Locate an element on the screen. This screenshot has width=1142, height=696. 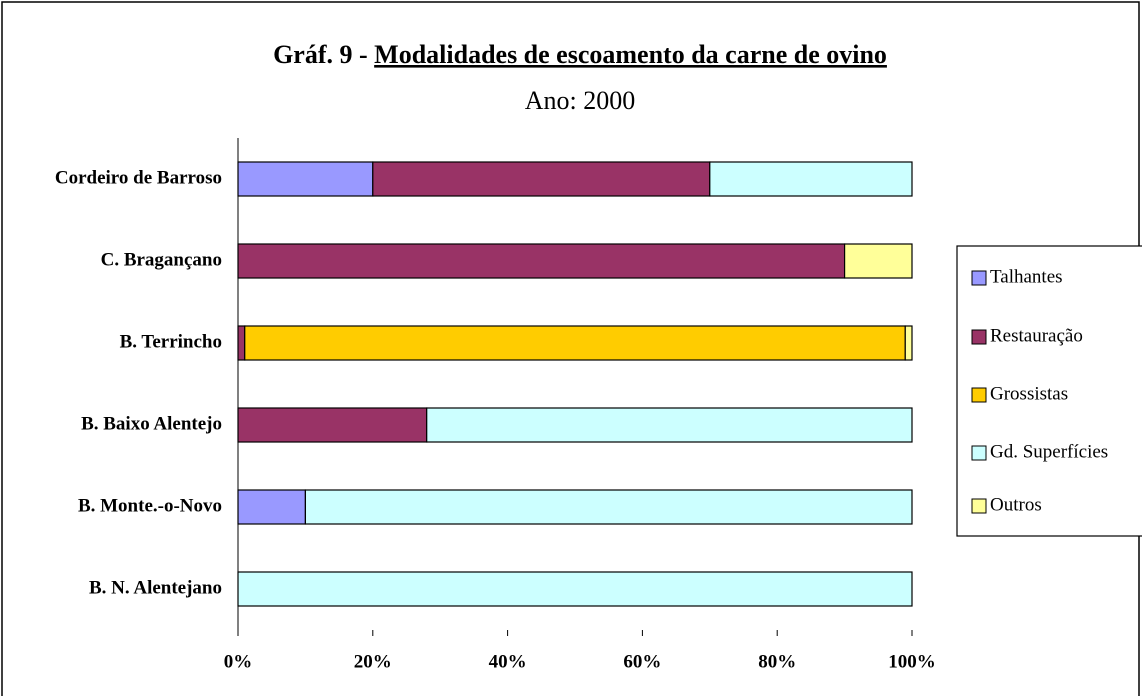
chart-subtitle: Ano: 2000 is located at coordinates (580, 100).